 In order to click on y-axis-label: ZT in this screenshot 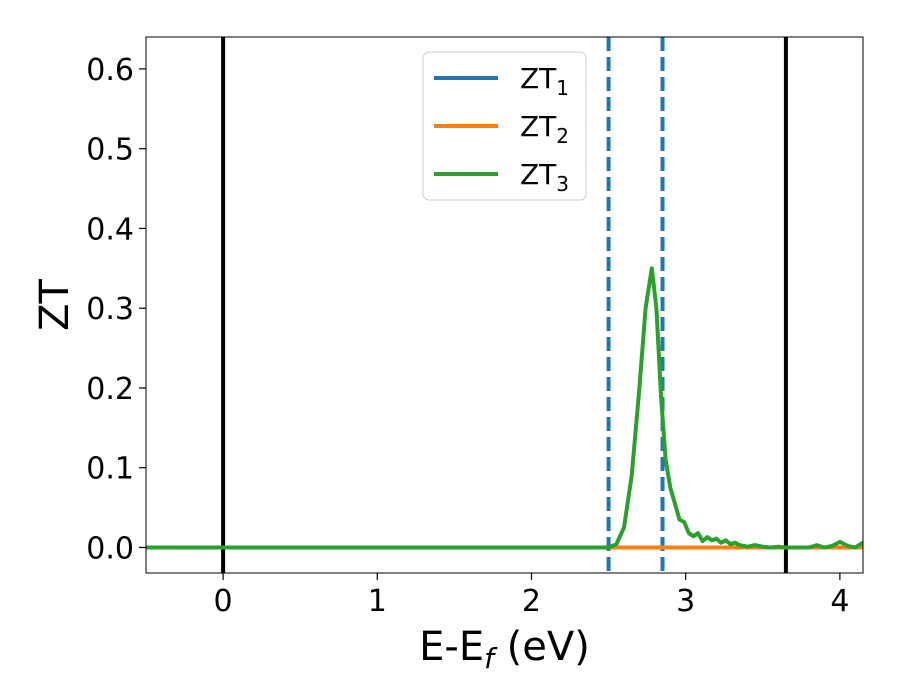, I will do `click(55, 305)`.